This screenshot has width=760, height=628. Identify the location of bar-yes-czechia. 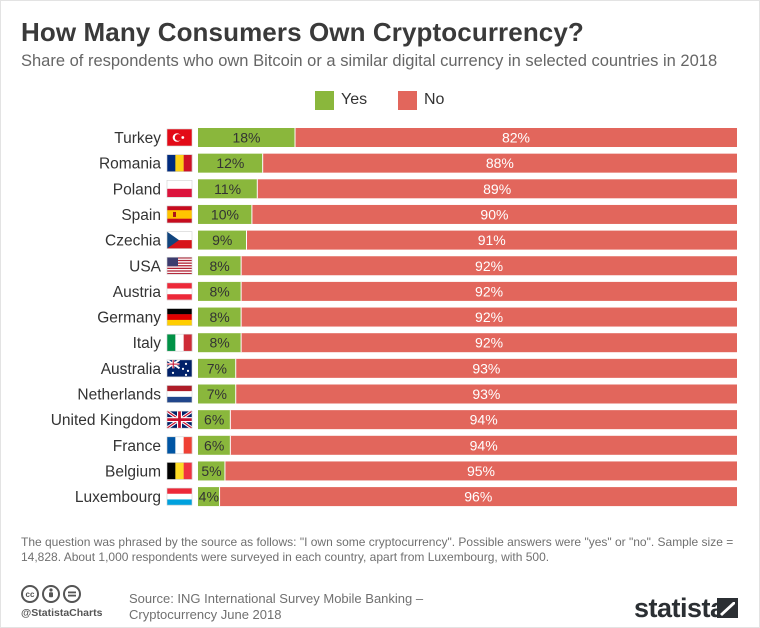
(222, 240).